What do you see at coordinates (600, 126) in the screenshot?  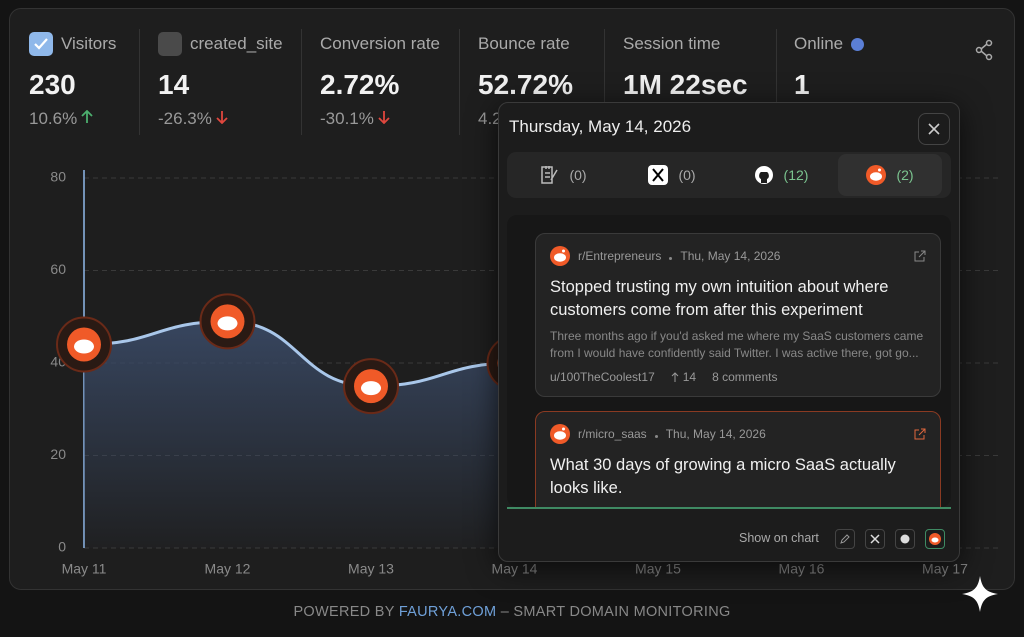 I see `popup-date: Thursday, May 14, 2026` at bounding box center [600, 126].